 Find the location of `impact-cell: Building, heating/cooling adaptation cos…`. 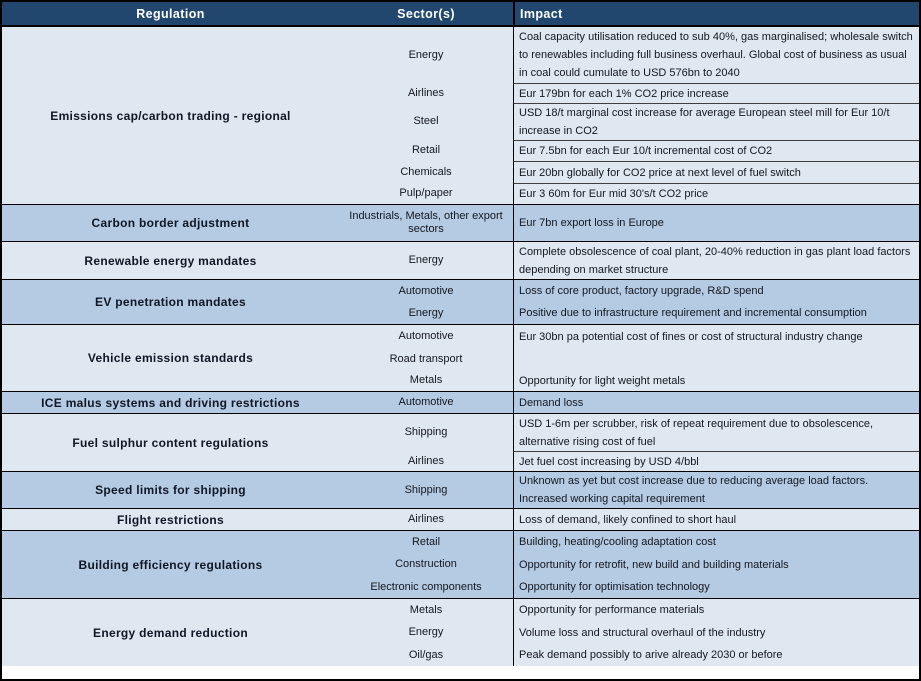

impact-cell: Building, heating/cooling adaptation cos… is located at coordinates (716, 542).